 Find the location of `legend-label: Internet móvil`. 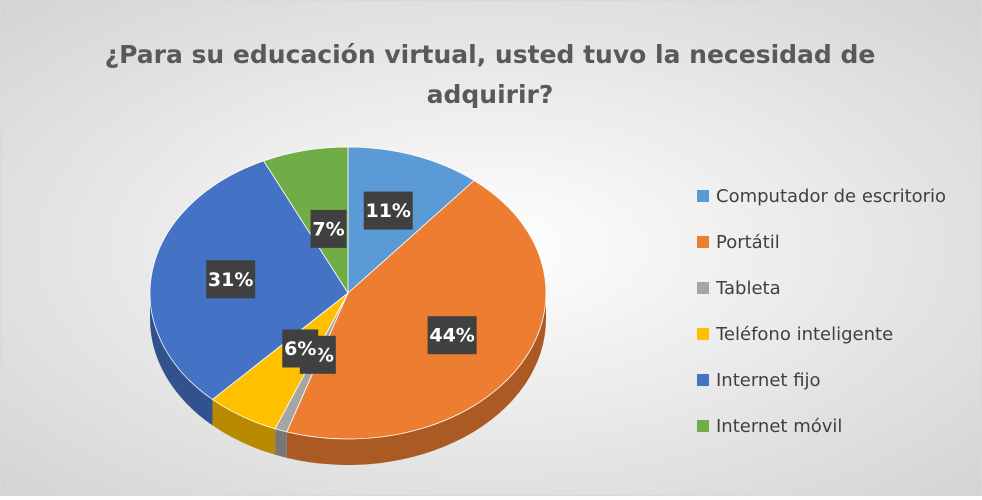

legend-label: Internet móvil is located at coordinates (779, 426).